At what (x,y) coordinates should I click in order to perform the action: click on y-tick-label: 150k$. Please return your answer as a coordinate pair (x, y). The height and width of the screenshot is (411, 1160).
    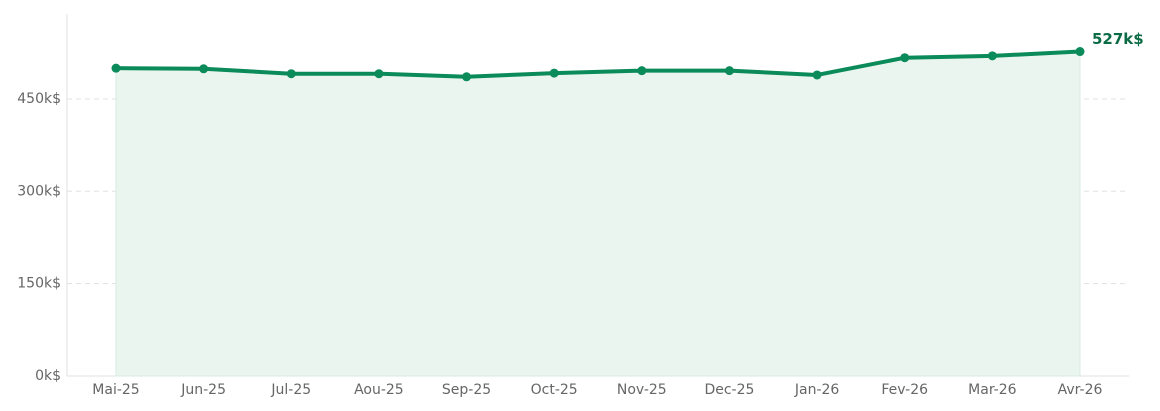
    Looking at the image, I should click on (39, 284).